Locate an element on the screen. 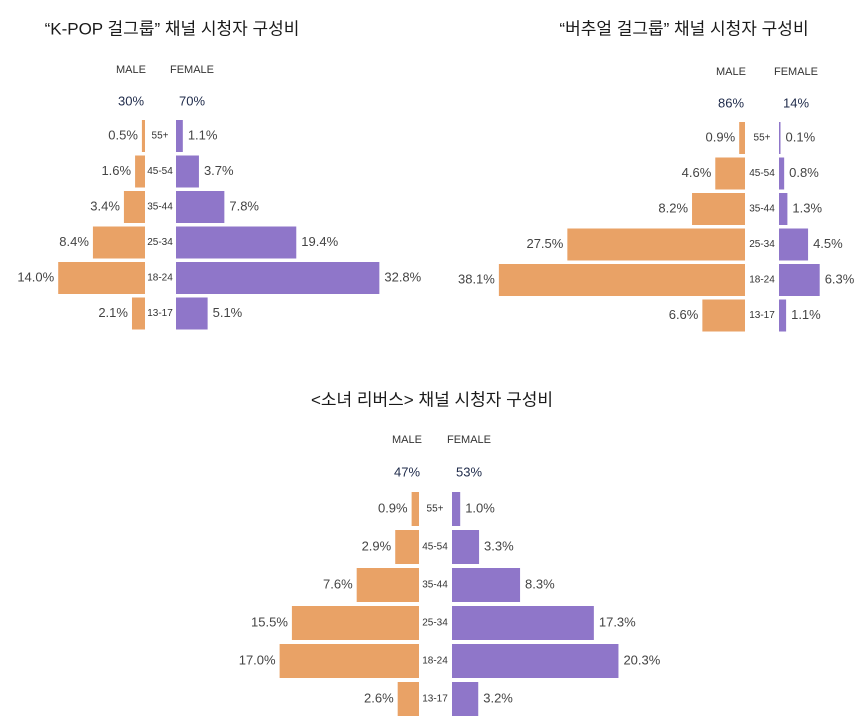 Image resolution: width=863 pixels, height=726 pixels. female-value-25-34: 4.5% is located at coordinates (828, 243).